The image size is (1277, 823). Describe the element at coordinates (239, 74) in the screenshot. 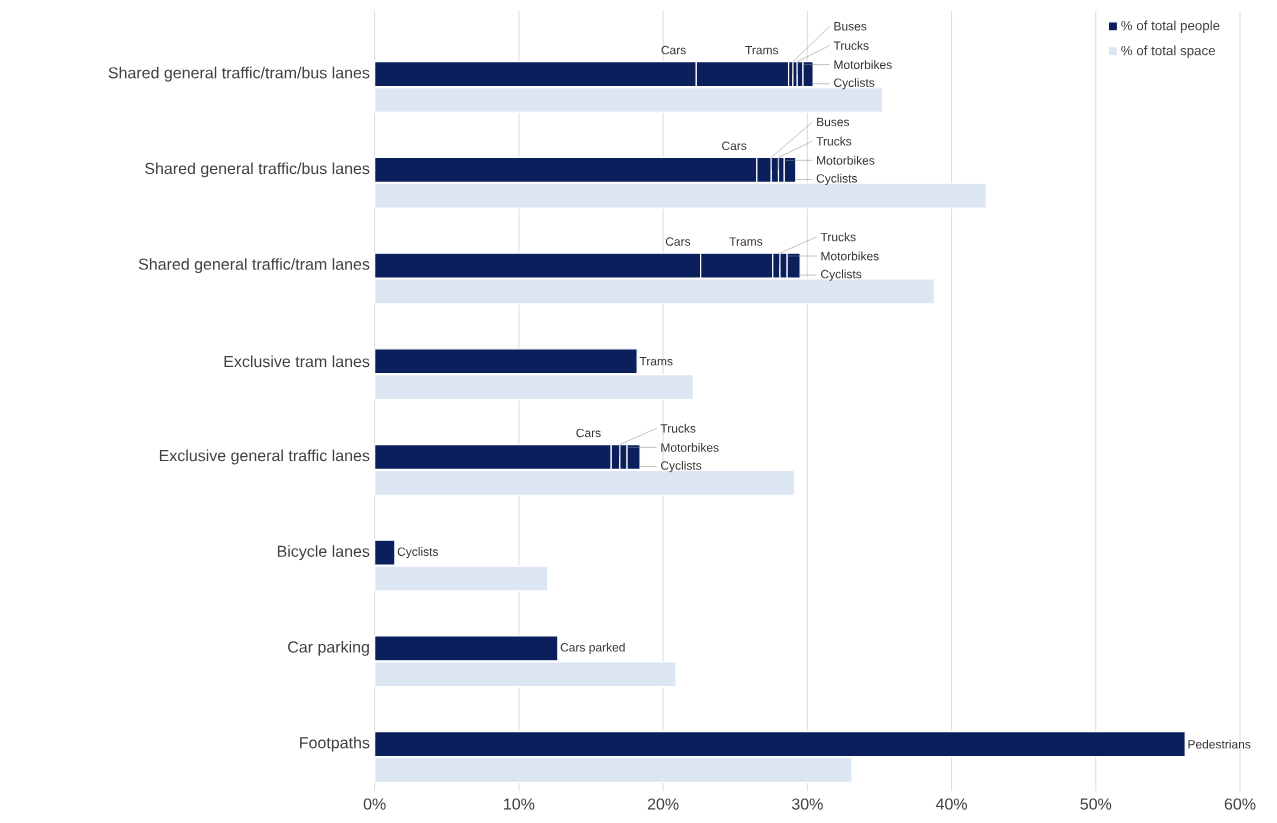

I see `y-tick-label: Shared general traffic/tram/bus lanes` at that location.